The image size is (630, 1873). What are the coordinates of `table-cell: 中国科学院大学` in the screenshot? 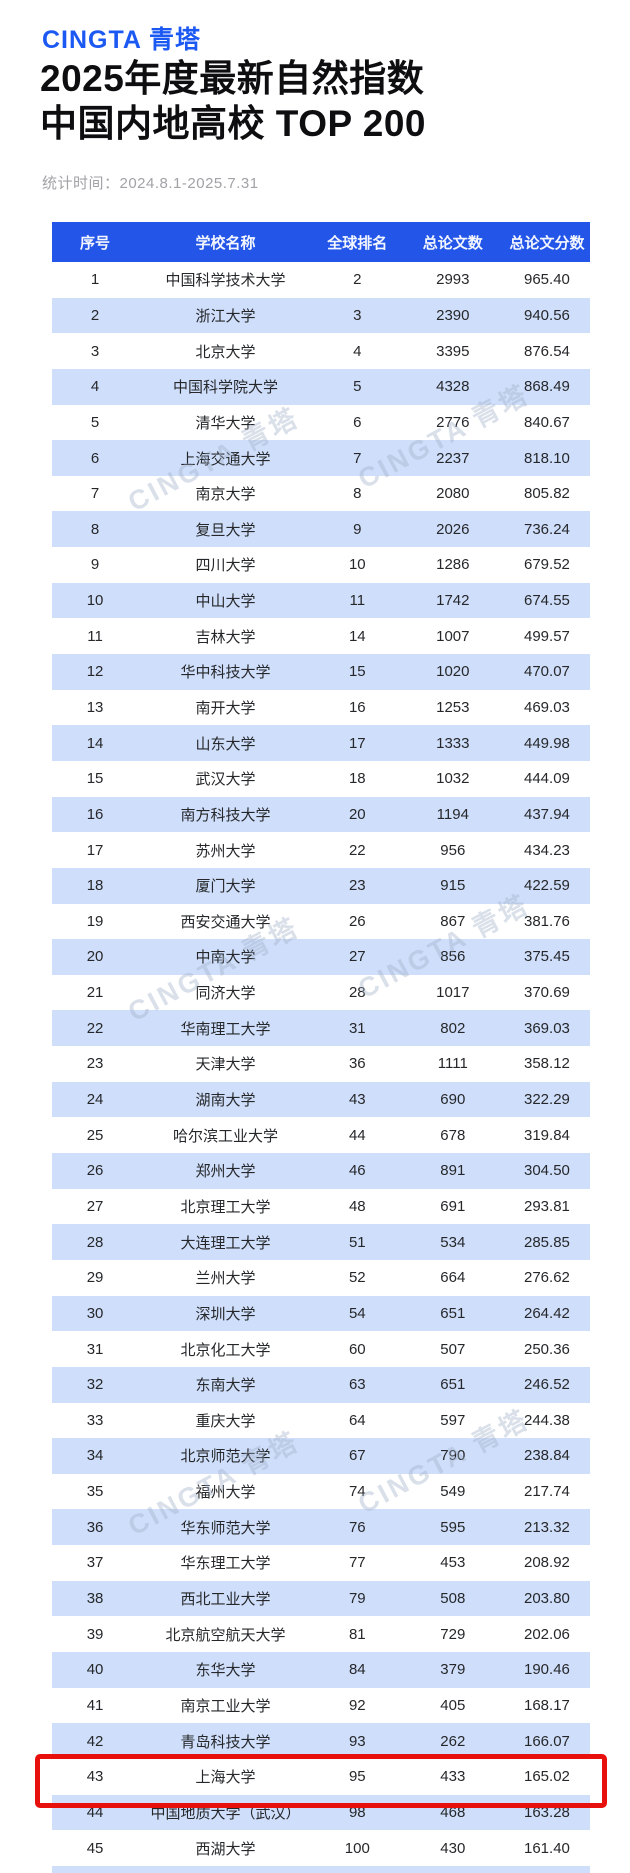 It's located at (225, 388).